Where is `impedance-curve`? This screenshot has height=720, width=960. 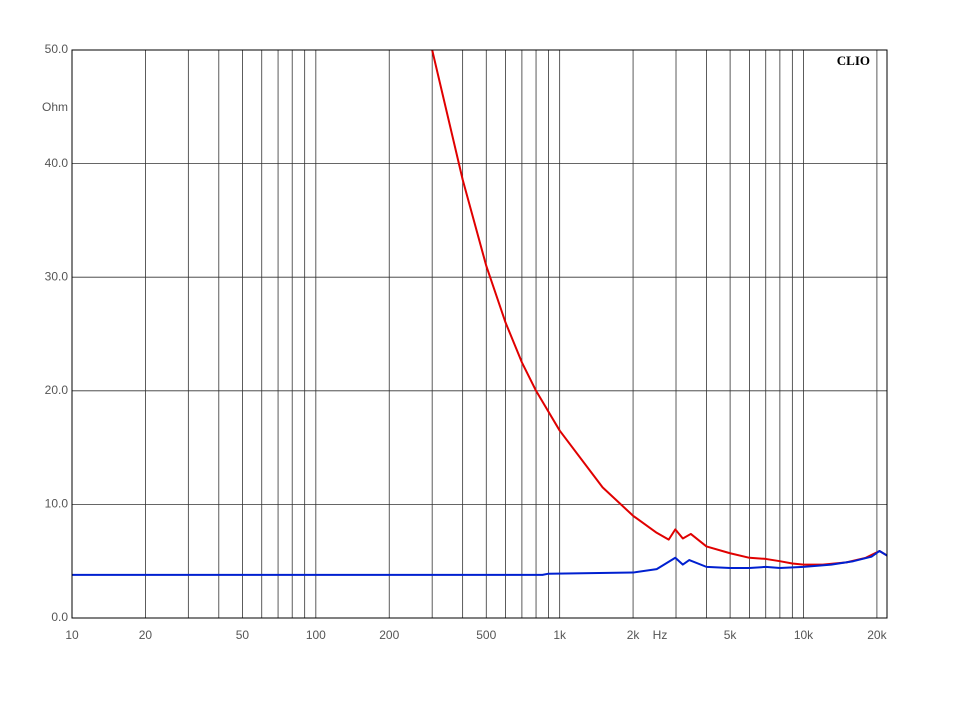
impedance-curve is located at coordinates (479, 562).